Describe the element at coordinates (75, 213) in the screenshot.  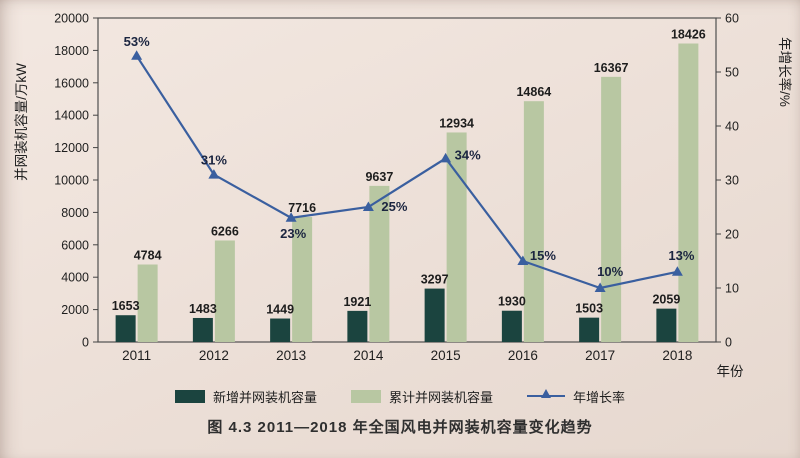
I see `left-tick-label: 8000` at that location.